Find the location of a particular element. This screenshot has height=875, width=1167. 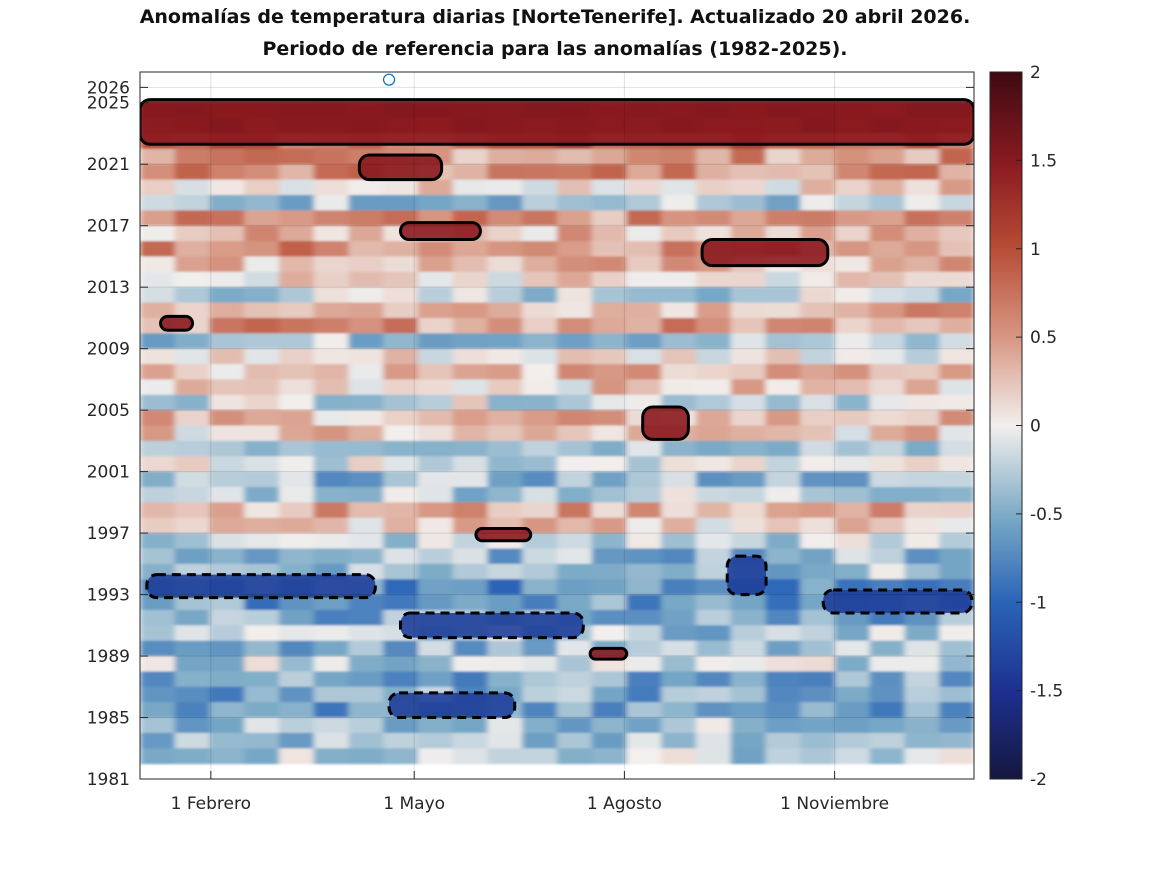

y-tick-label: 1997 is located at coordinates (108, 534).